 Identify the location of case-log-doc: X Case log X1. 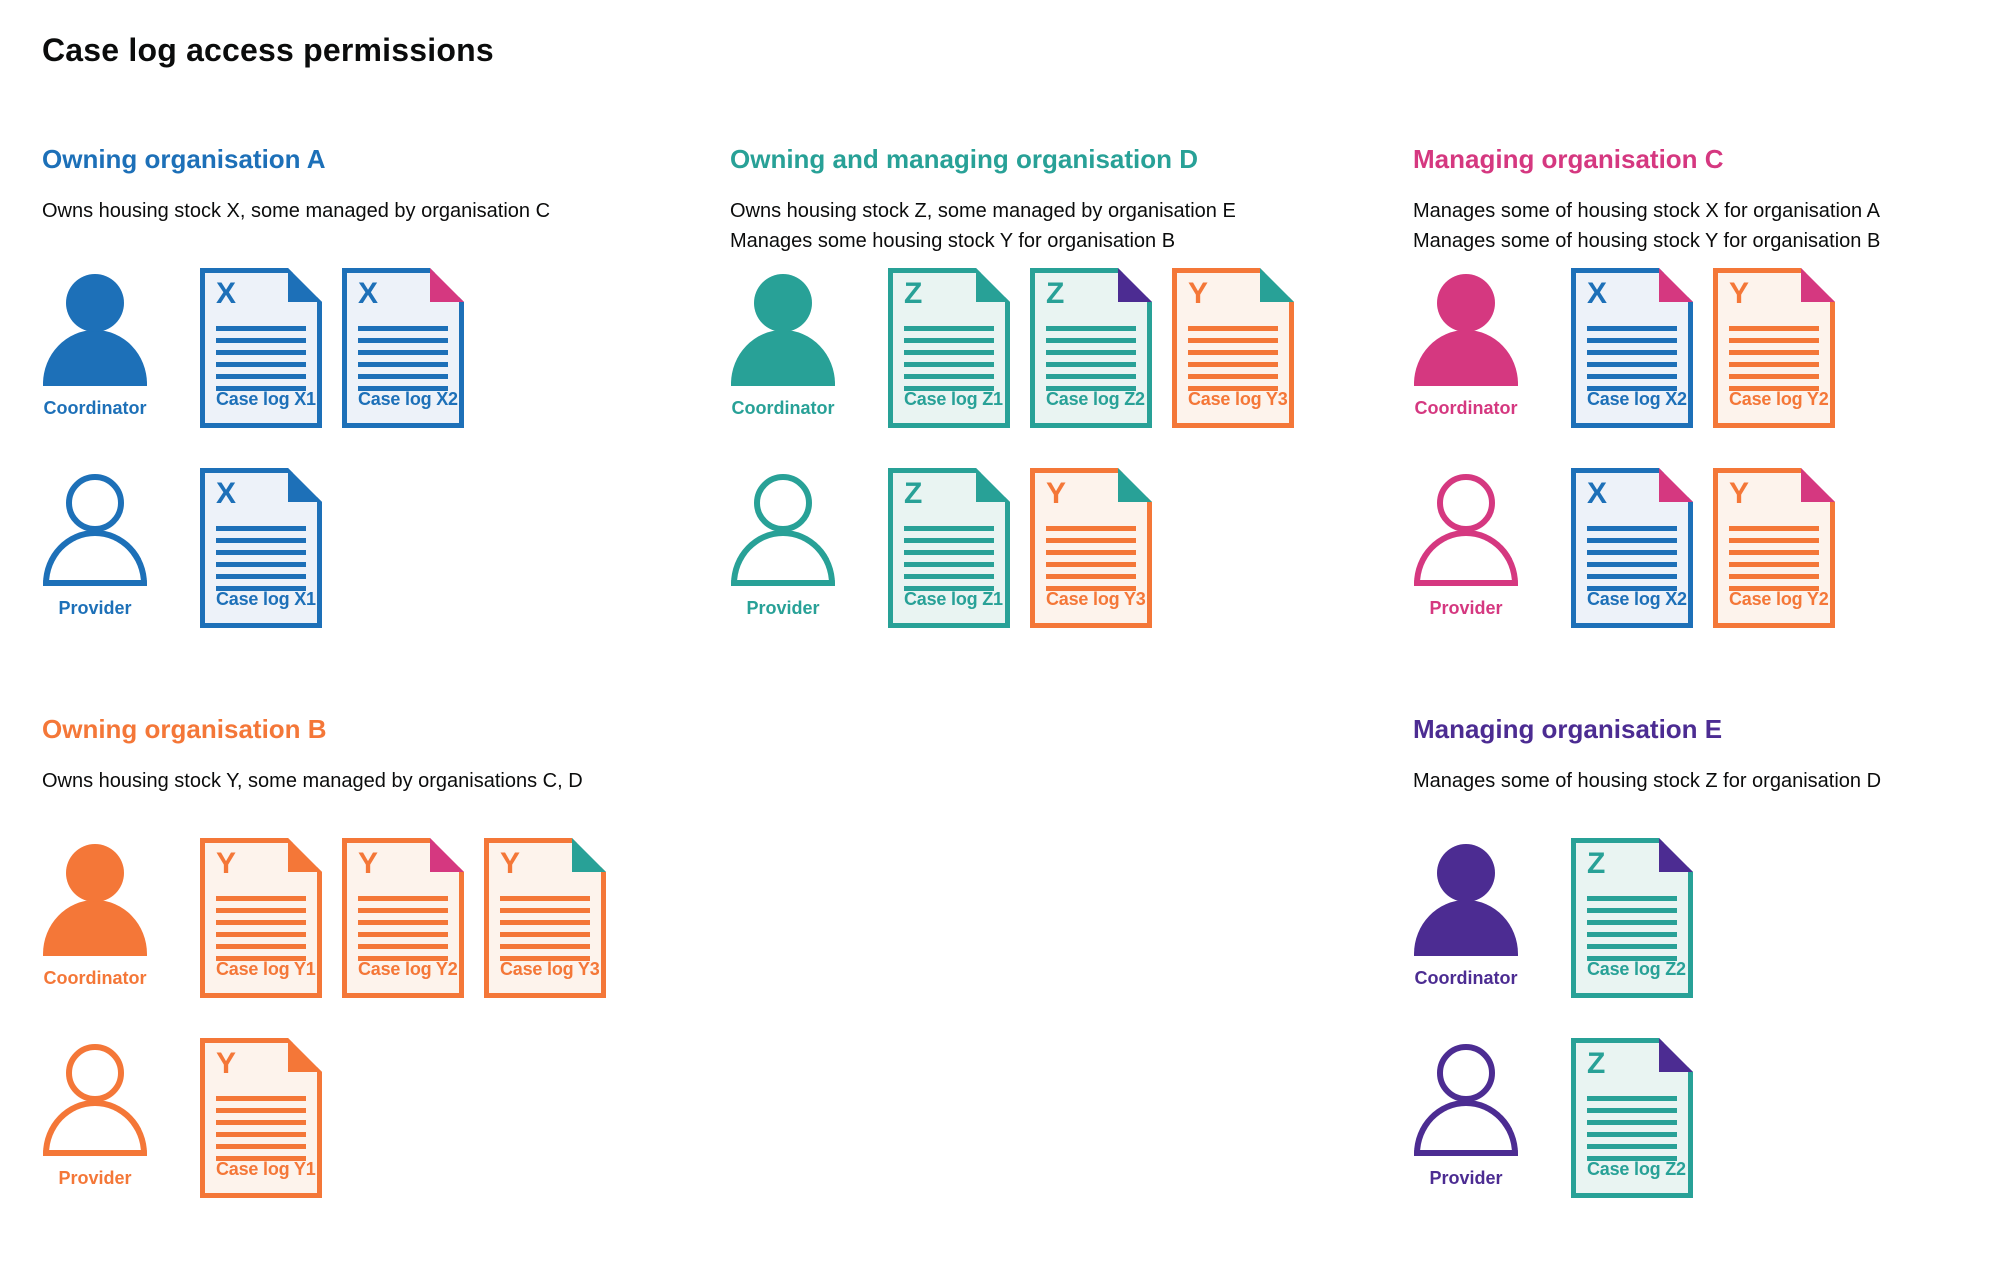
(261, 548).